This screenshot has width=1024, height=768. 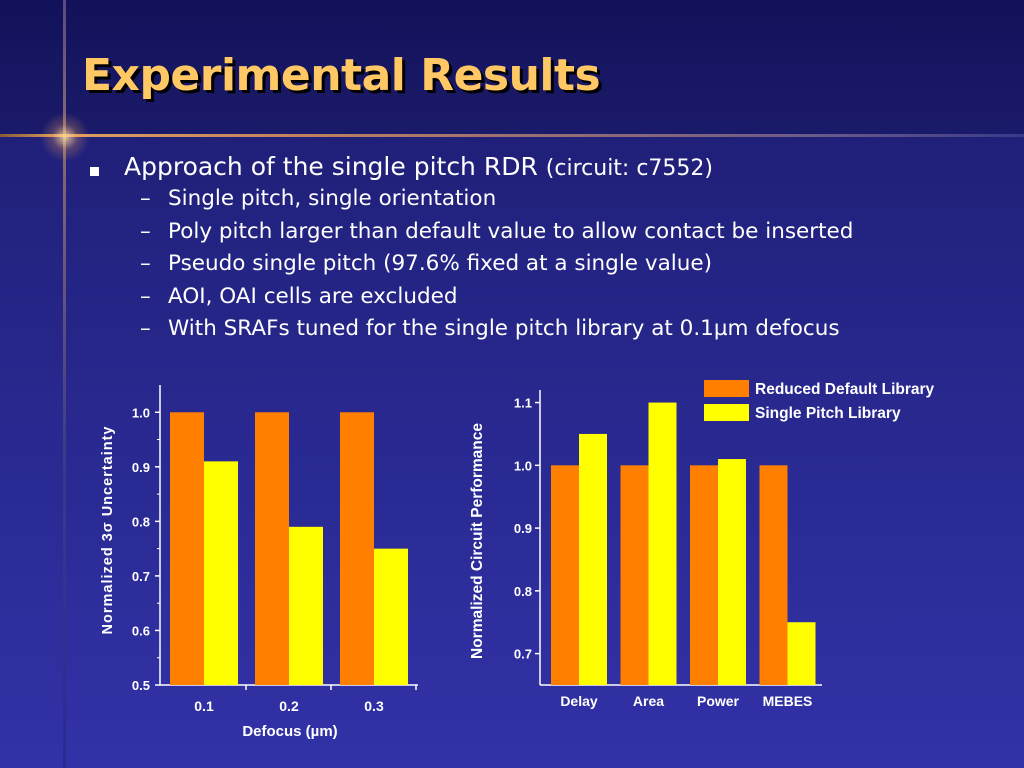 What do you see at coordinates (828, 413) in the screenshot?
I see `legend-label: Single Pitch Library` at bounding box center [828, 413].